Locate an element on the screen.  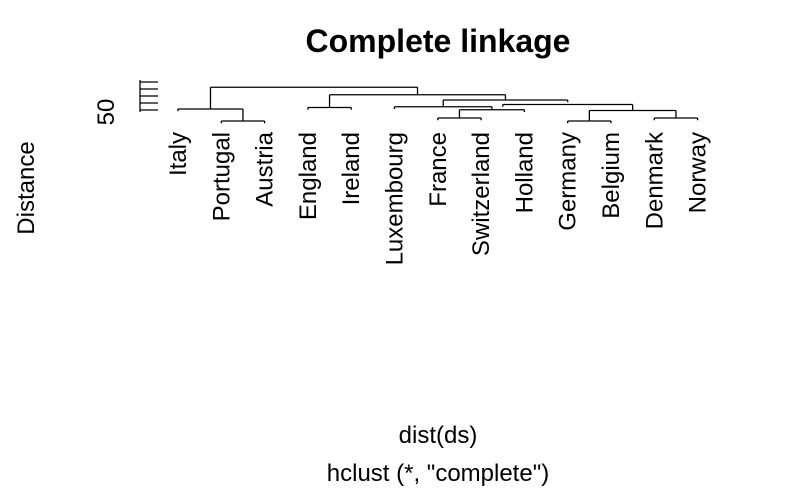
x-axis-sublabel: hclust (*, "complete") is located at coordinates (438, 473).